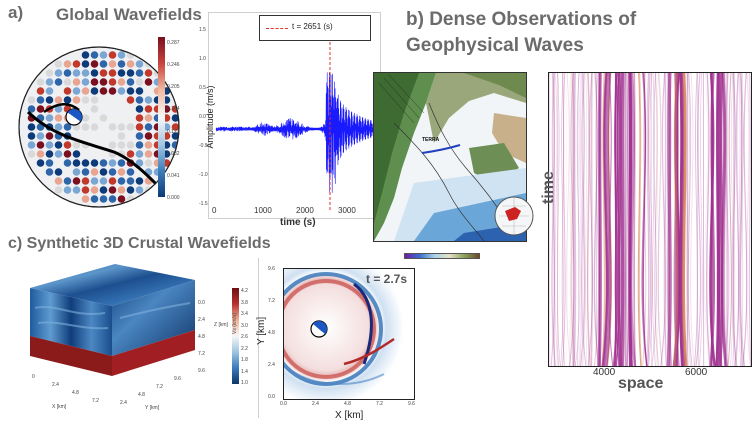 The height and width of the screenshot is (423, 753). What do you see at coordinates (271, 301) in the screenshot?
I see `snapshot-ytick-1: 7.2` at bounding box center [271, 301].